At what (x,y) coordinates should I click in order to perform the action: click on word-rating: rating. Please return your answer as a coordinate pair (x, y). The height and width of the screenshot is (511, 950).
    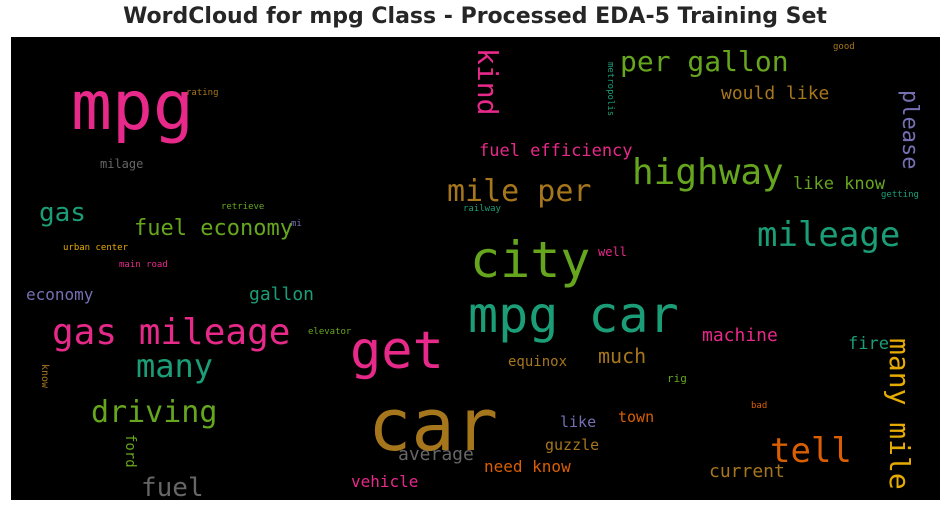
    Looking at the image, I should click on (202, 93).